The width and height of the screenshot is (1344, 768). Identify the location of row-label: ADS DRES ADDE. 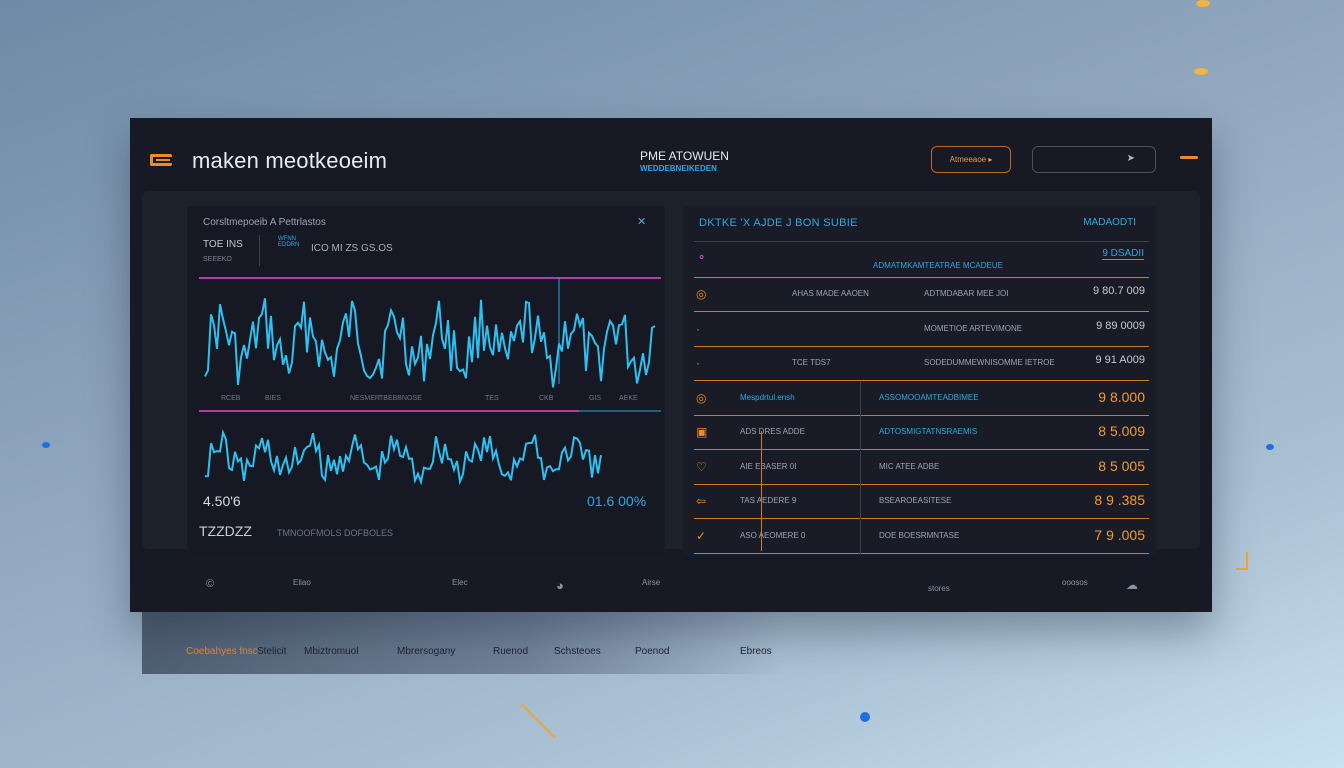
(772, 431).